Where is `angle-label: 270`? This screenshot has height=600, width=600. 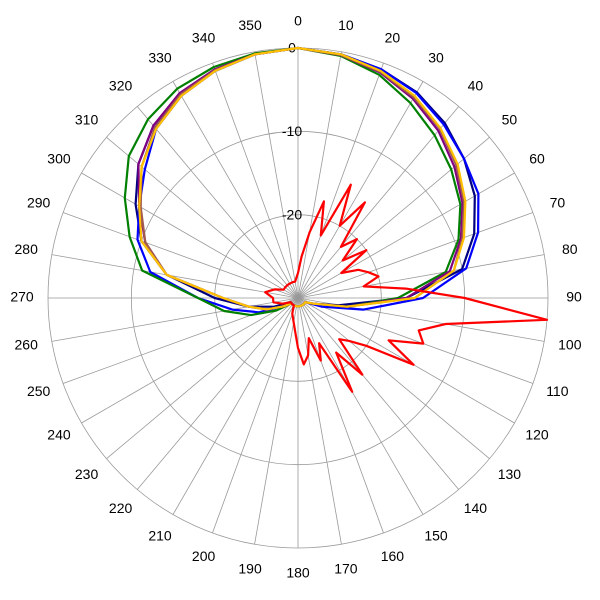 angle-label: 270 is located at coordinates (22, 297).